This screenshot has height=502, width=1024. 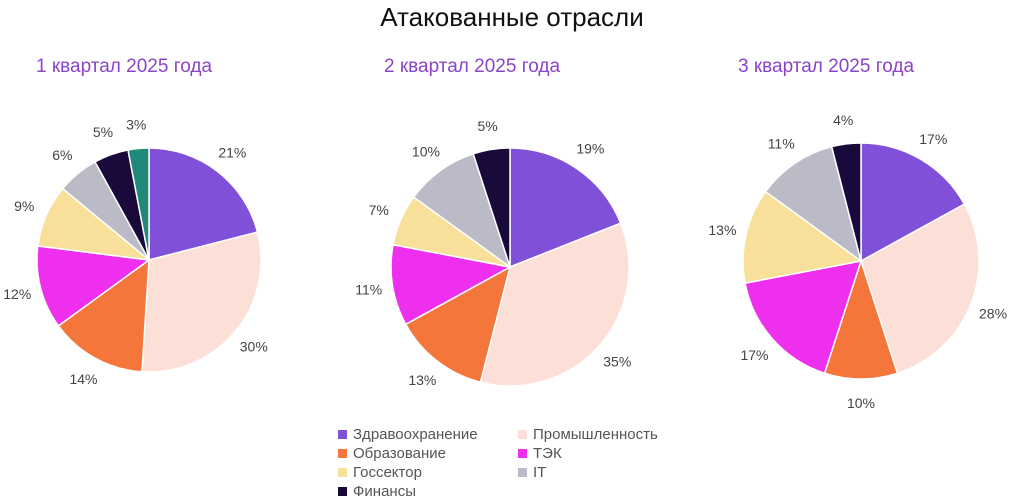 I want to click on pie-q1: 21% 30% 14% 12% 9% 6% 5% 3%, so click(x=135, y=252).